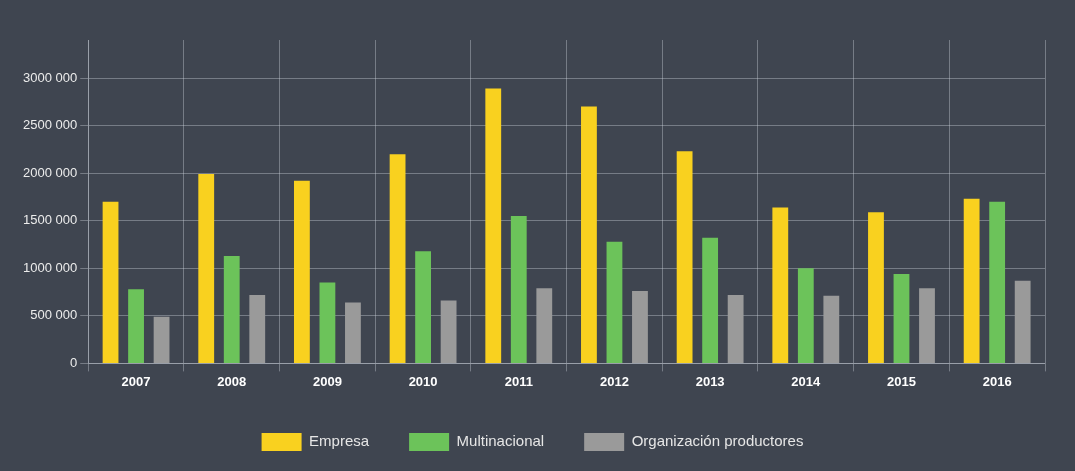  Describe the element at coordinates (232, 381) in the screenshot. I see `x-tick-label: 2008` at that location.